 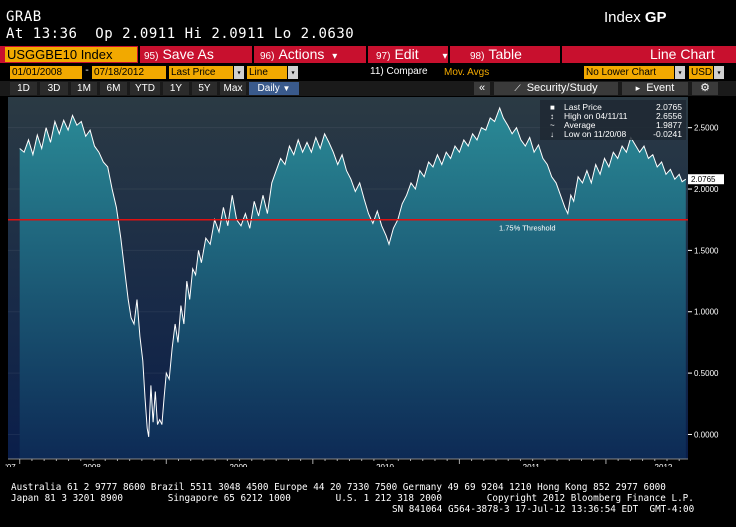 I want to click on table-button: 98) Table, so click(x=496, y=54).